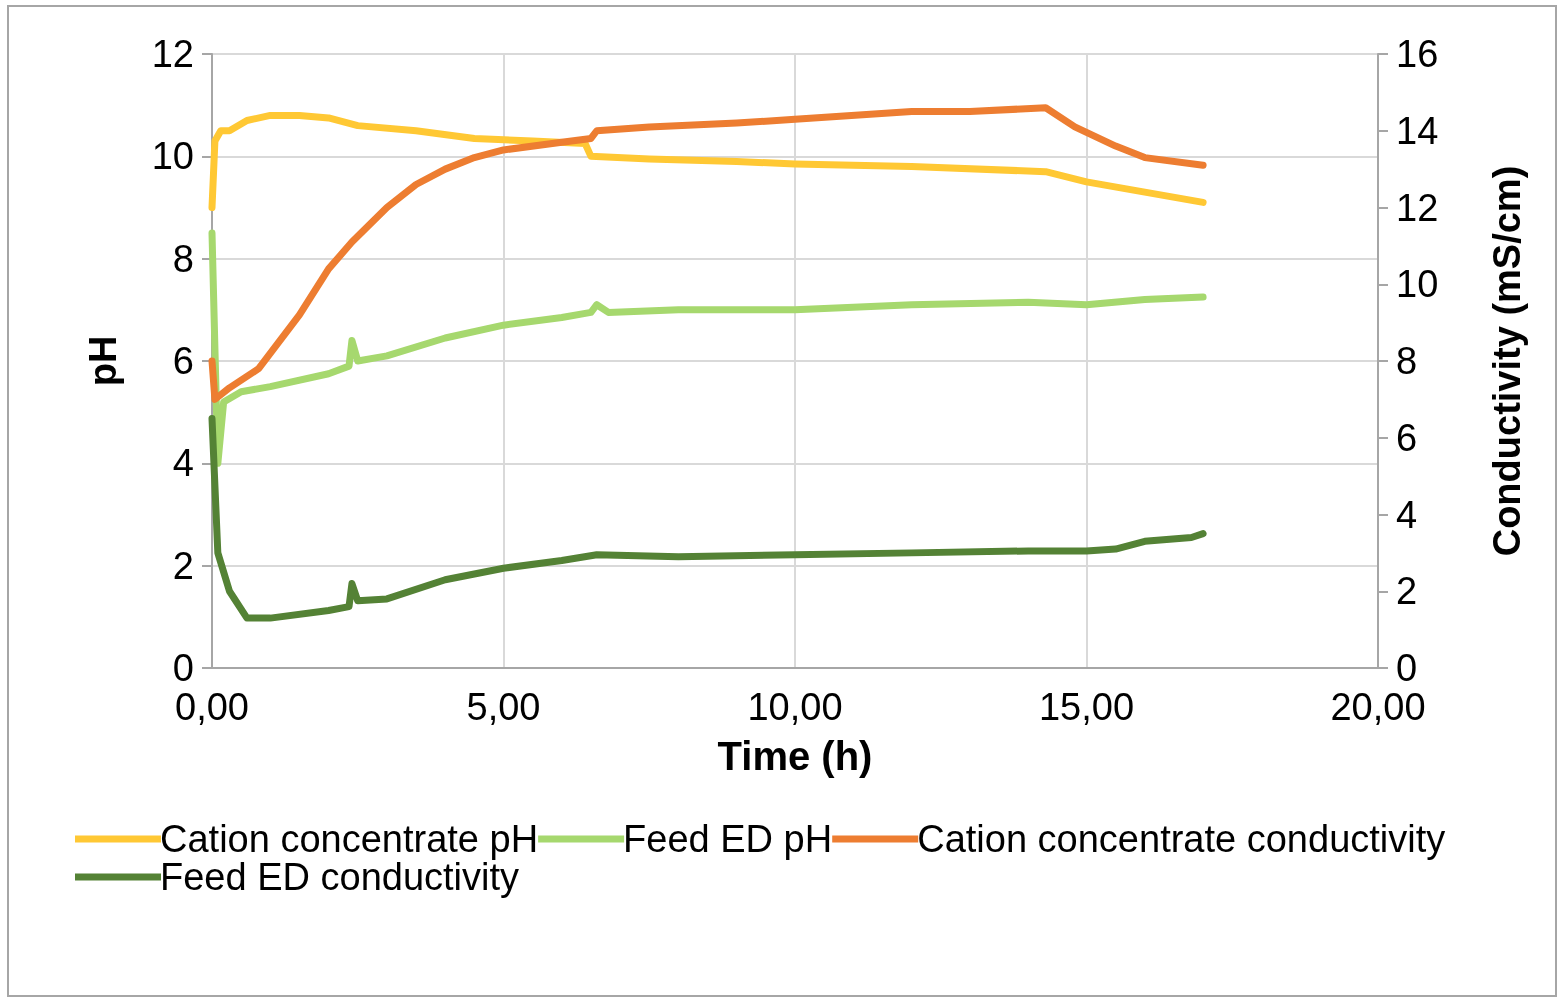 Image resolution: width=1560 pixels, height=1002 pixels. Describe the element at coordinates (349, 839) in the screenshot. I see `legend-label: Cation concentrate pH` at that location.